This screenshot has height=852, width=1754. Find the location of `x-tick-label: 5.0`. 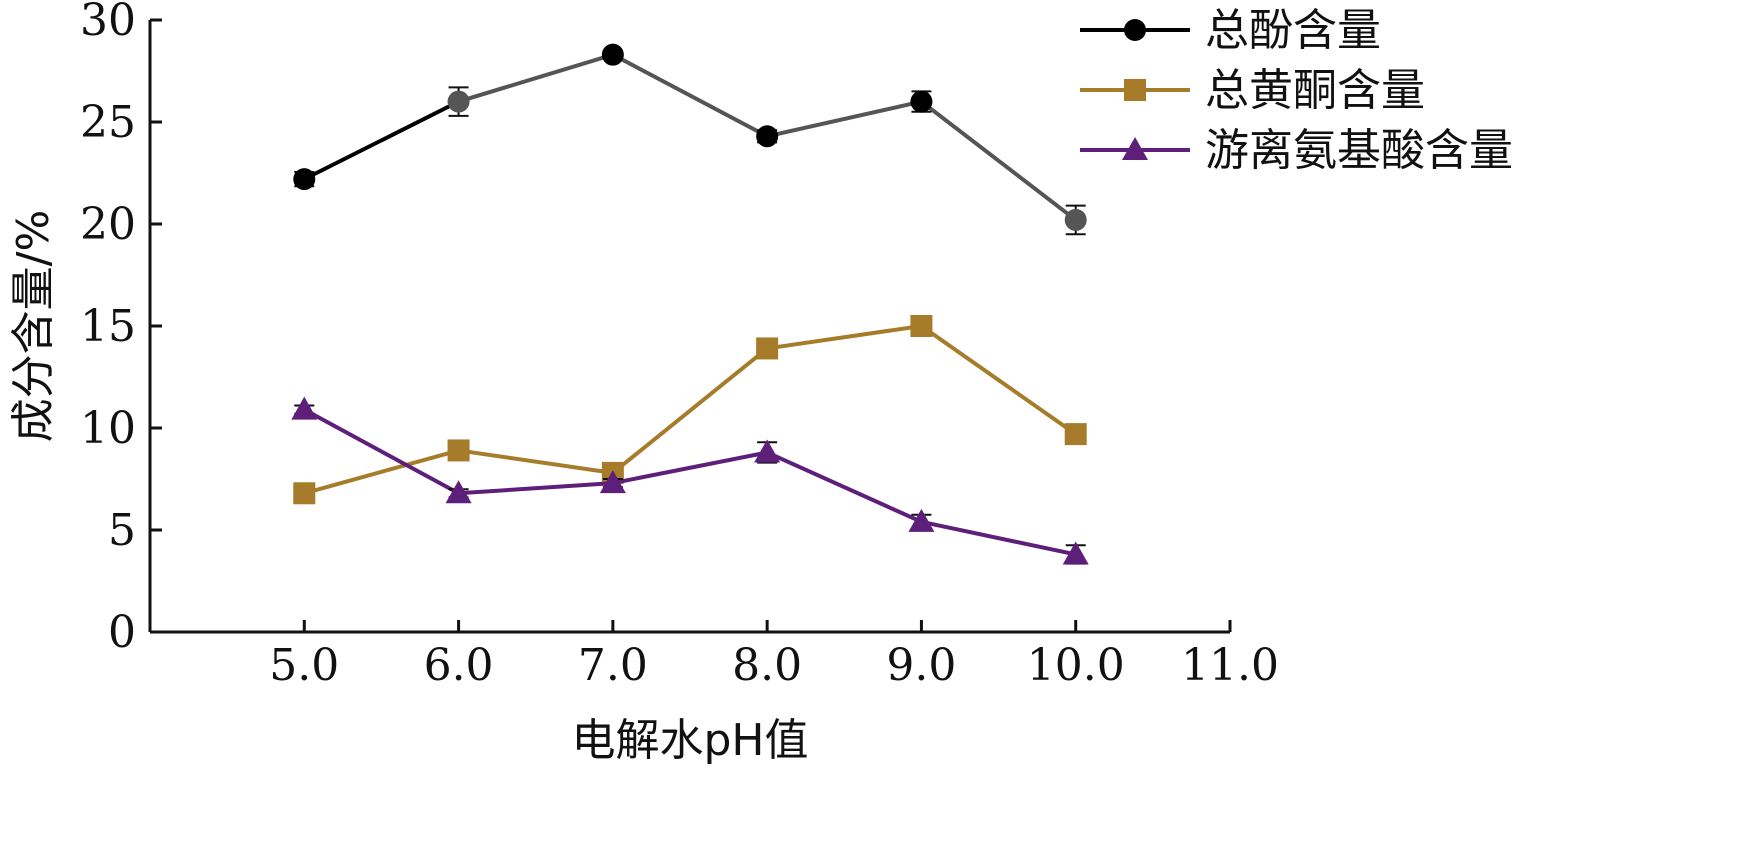

x-tick-label: 5.0 is located at coordinates (304, 665).